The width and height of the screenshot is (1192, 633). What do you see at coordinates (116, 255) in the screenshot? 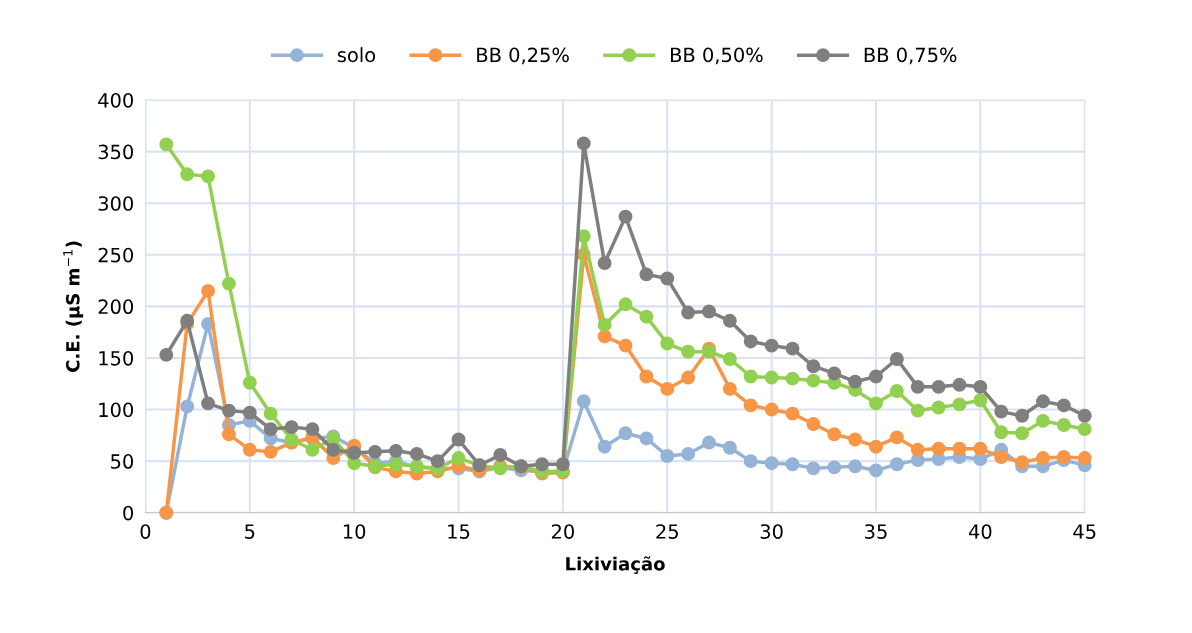
I see `y-tick-label: 250` at bounding box center [116, 255].